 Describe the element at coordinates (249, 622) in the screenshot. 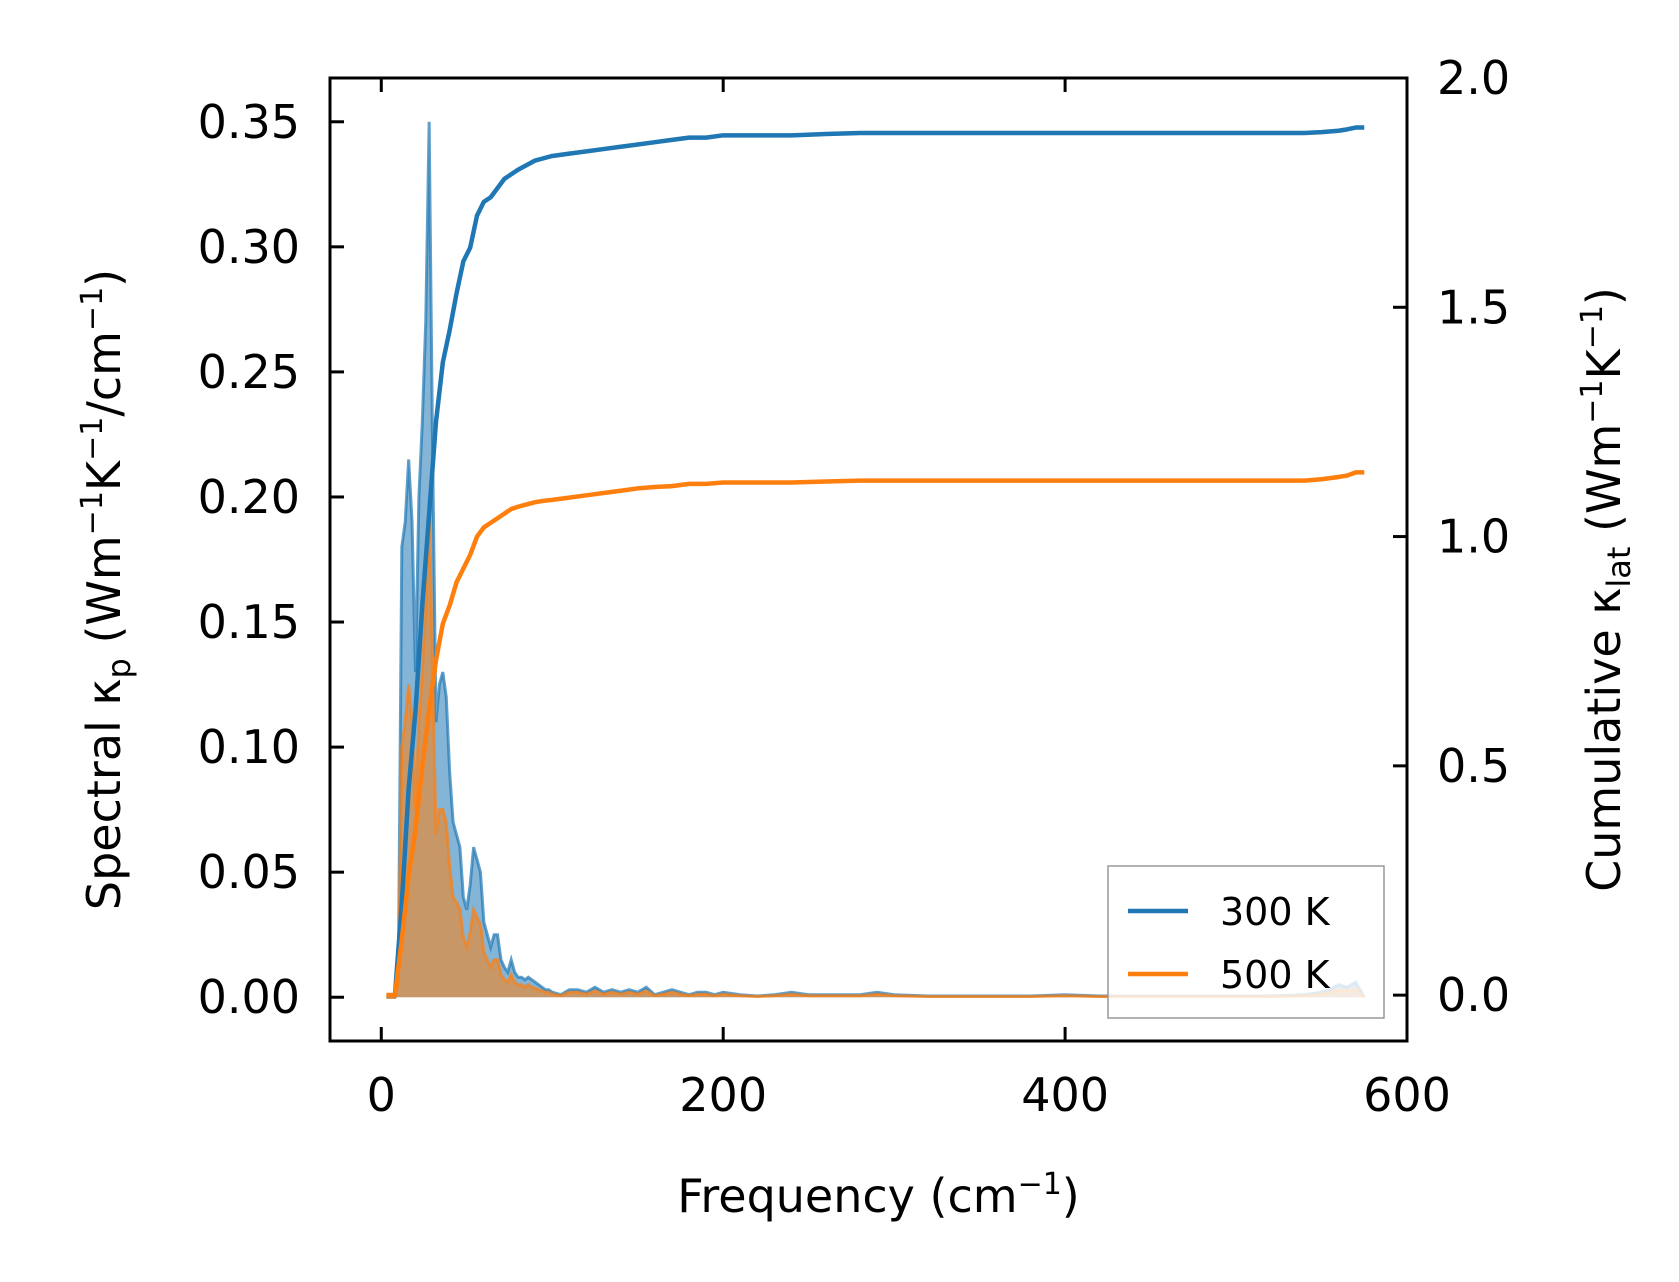

I see `y-left-tick-label: 0.15` at that location.